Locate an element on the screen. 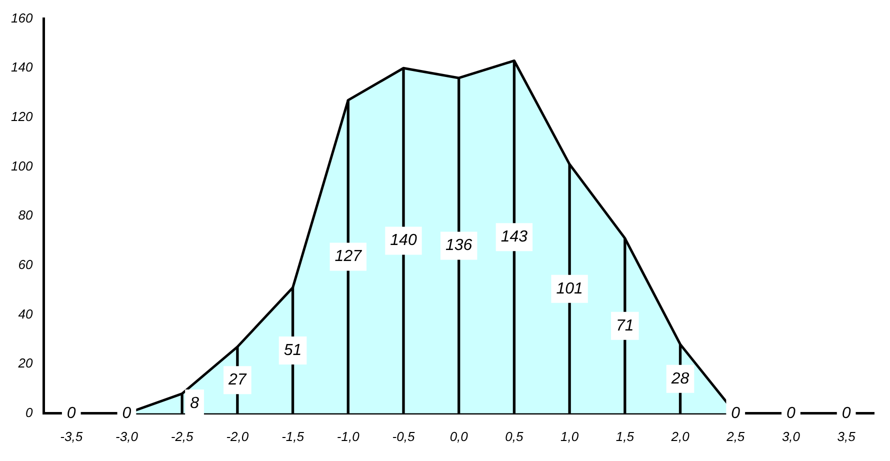 The height and width of the screenshot is (461, 890). data-label: 28 is located at coordinates (680, 379).